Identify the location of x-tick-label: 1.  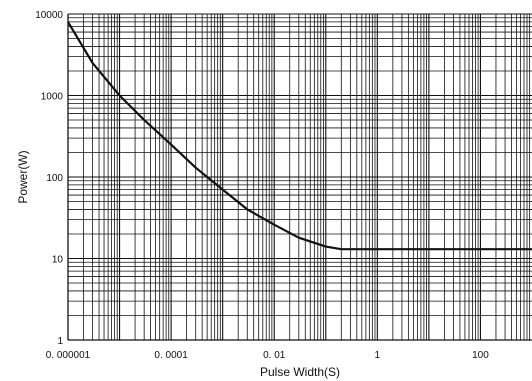
(378, 355).